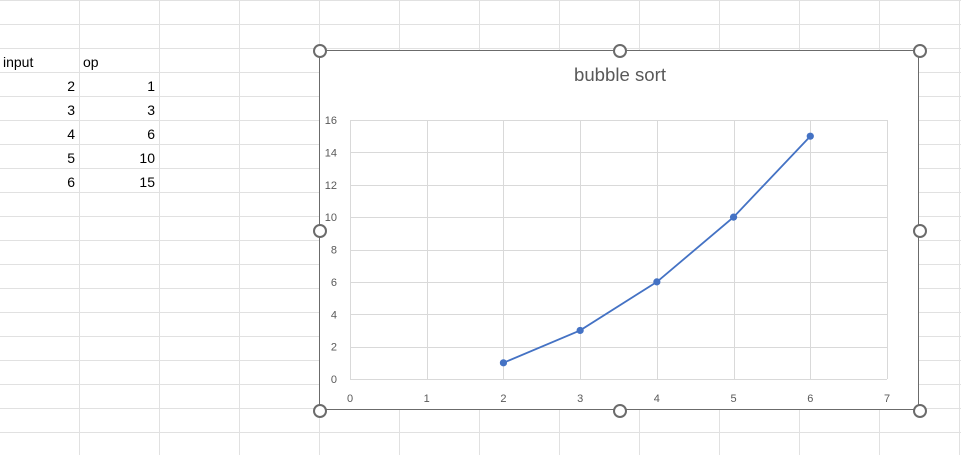 Image resolution: width=961 pixels, height=455 pixels. What do you see at coordinates (18, 62) in the screenshot?
I see `cell-header-input: input` at bounding box center [18, 62].